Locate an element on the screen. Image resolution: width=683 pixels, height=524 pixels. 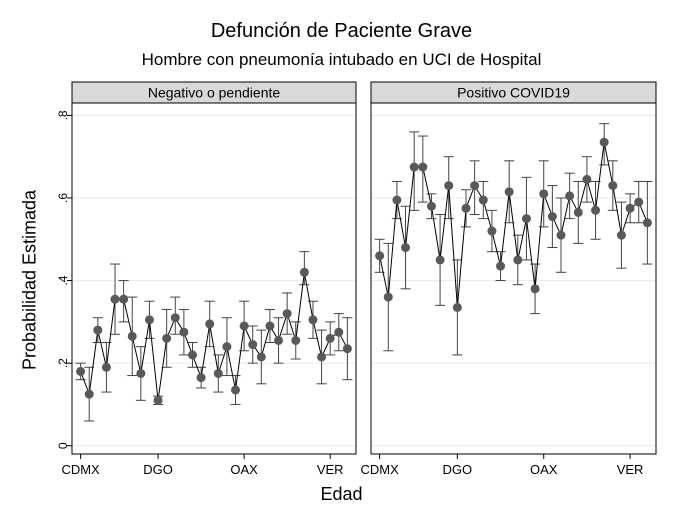
panel-header-label: Positivo COVID19 is located at coordinates (513, 93).